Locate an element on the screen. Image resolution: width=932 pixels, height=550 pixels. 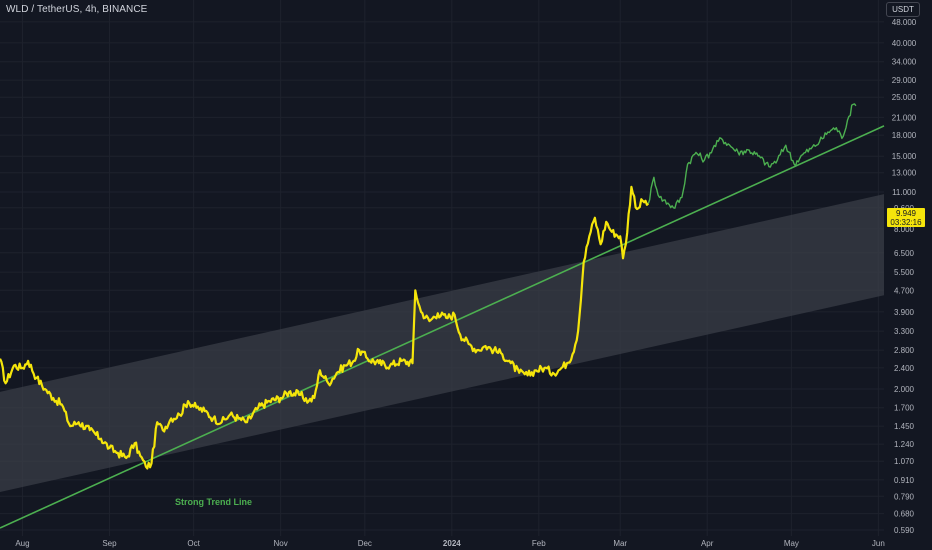
x-tick-label: Dec is located at coordinates (365, 543).